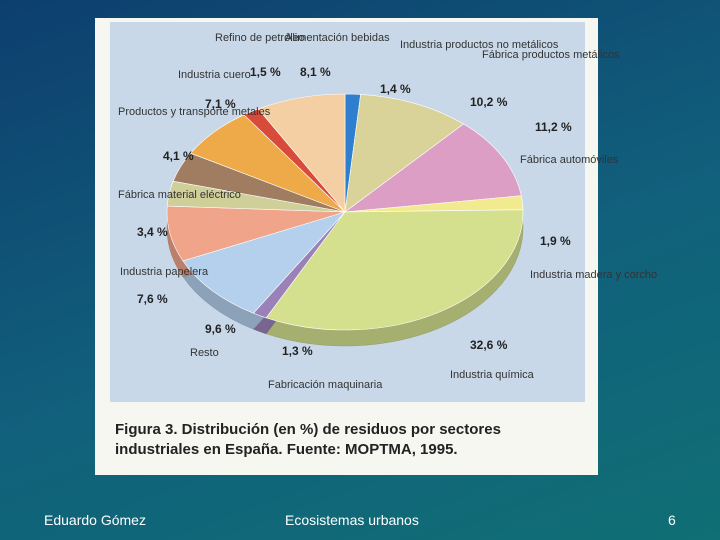  Describe the element at coordinates (315, 72) in the screenshot. I see `value-label: 8,1 %` at that location.